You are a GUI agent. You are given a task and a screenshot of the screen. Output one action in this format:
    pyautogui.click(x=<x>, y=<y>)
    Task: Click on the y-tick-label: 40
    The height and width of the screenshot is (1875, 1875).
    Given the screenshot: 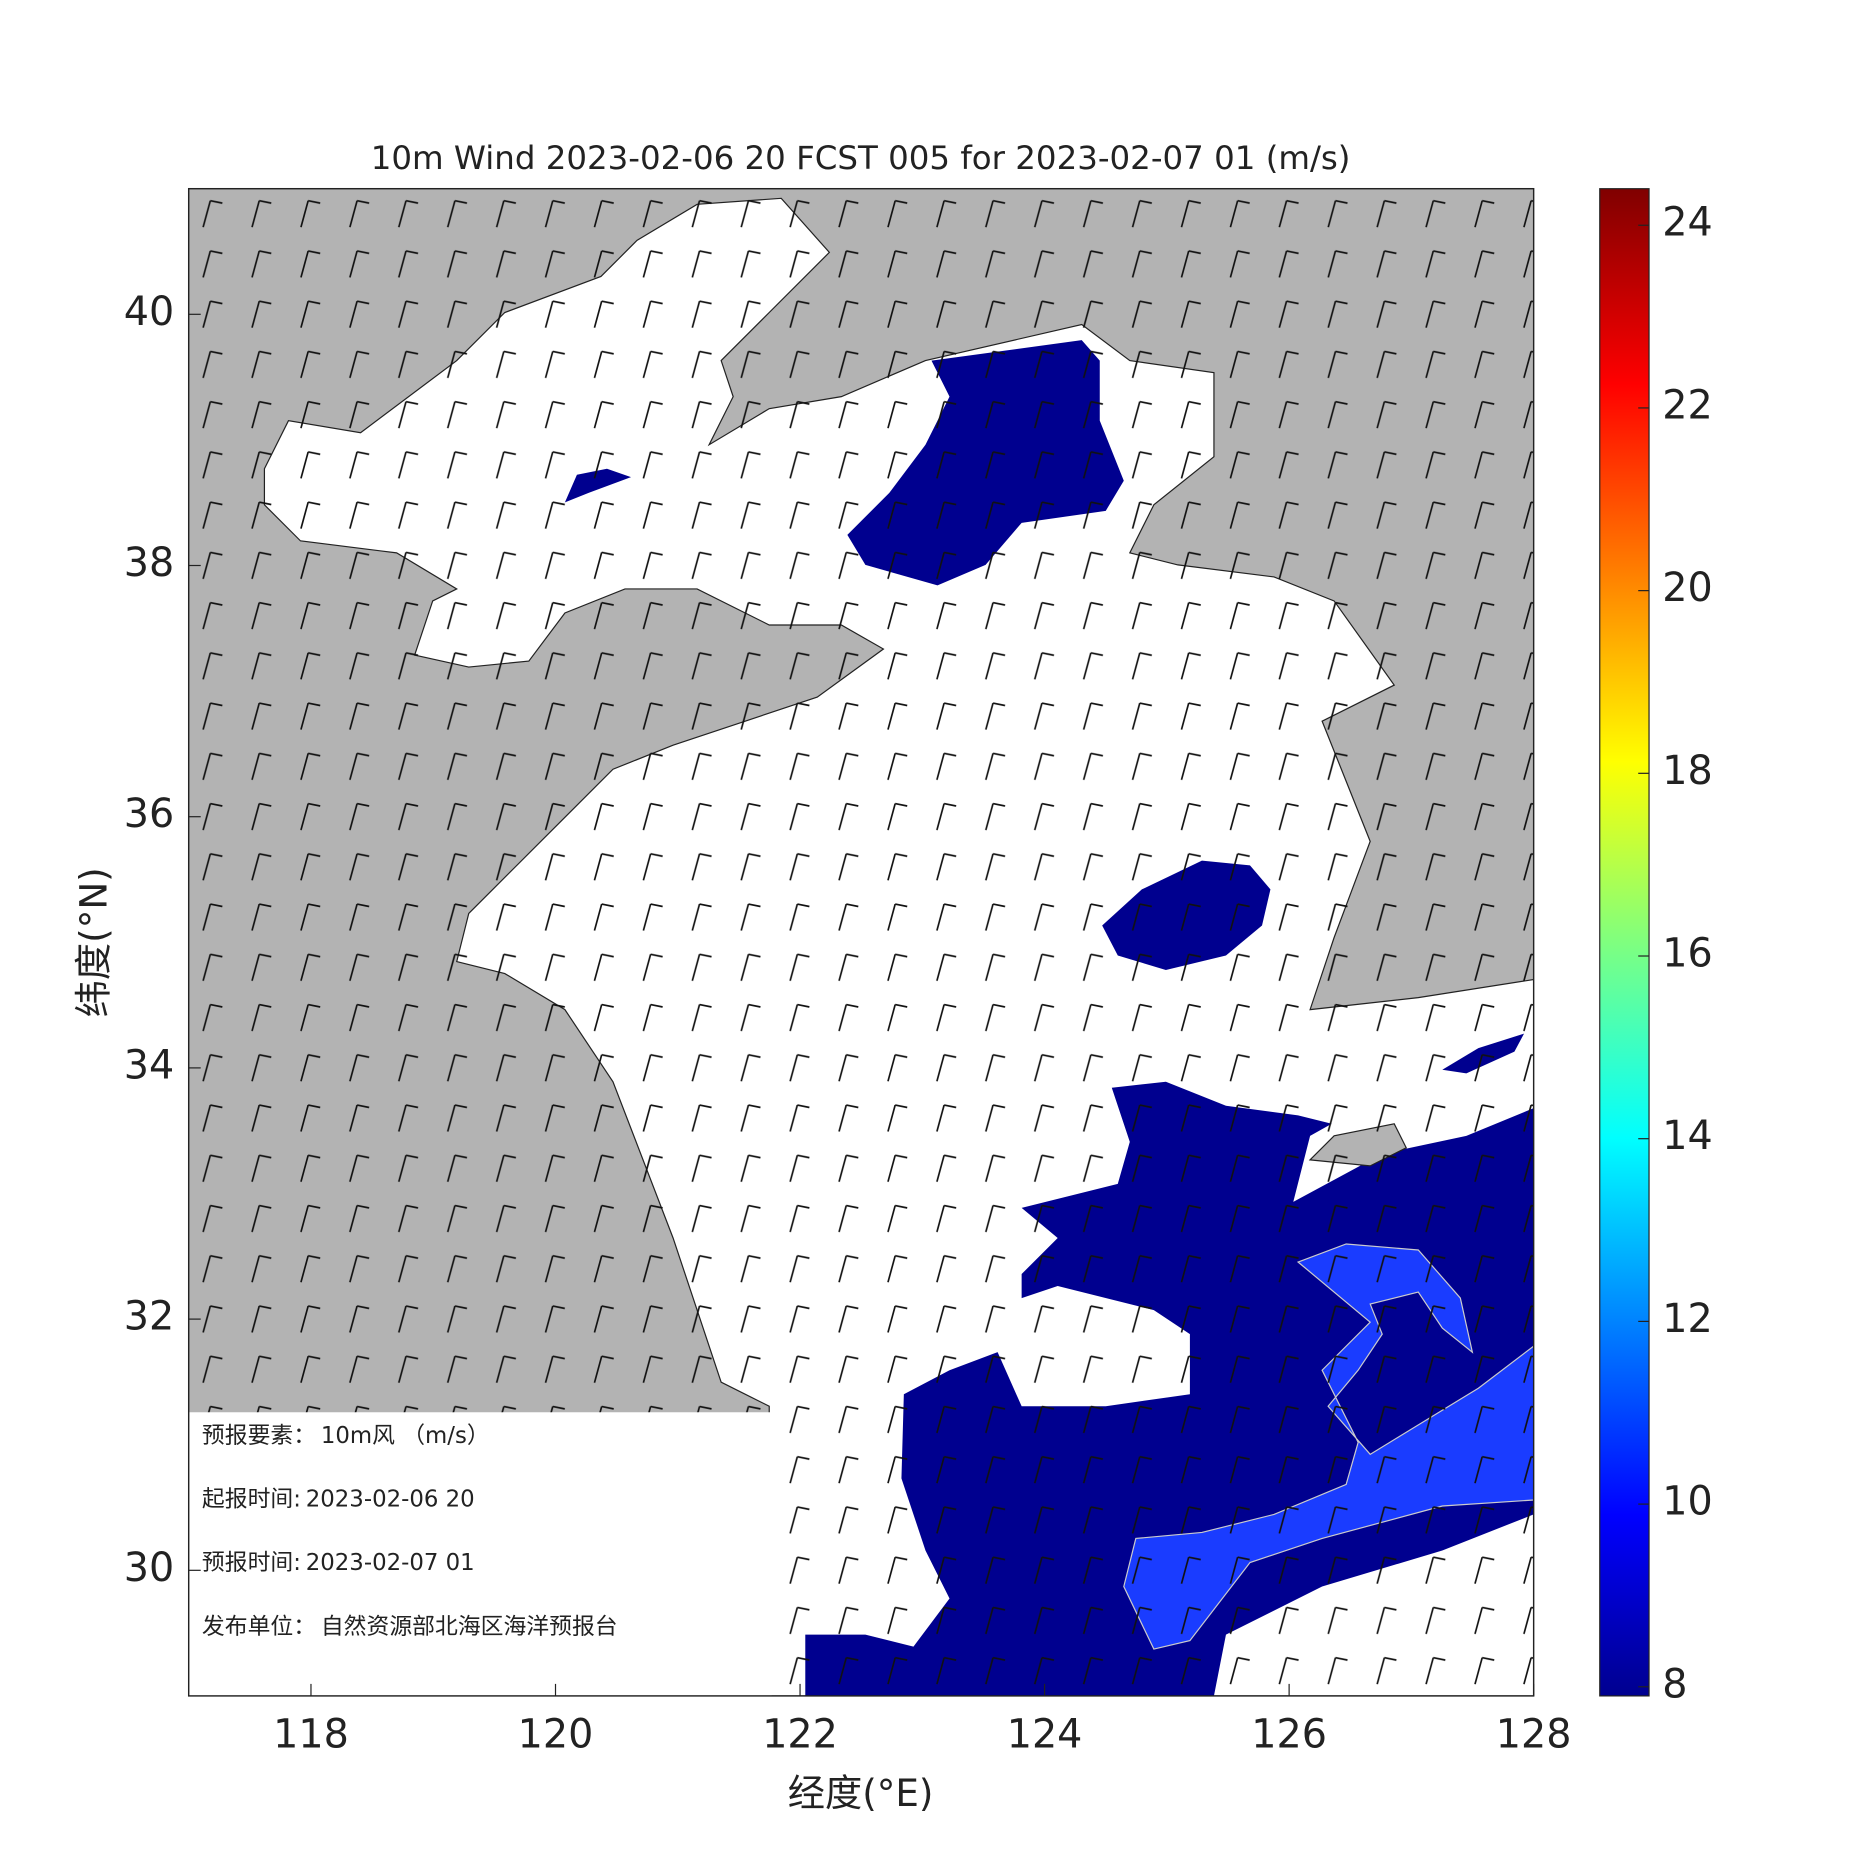 What is the action you would take?
    pyautogui.click(x=149, y=312)
    